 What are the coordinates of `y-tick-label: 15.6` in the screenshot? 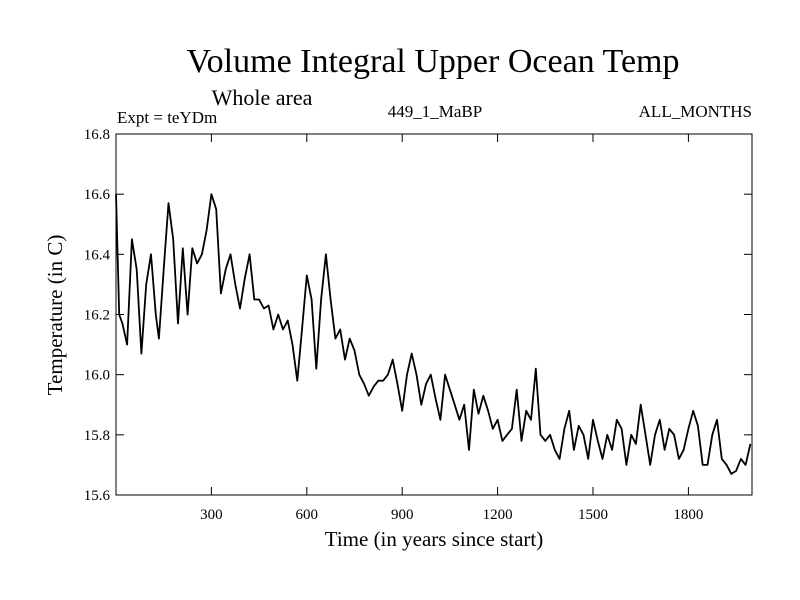 It's located at (97, 496).